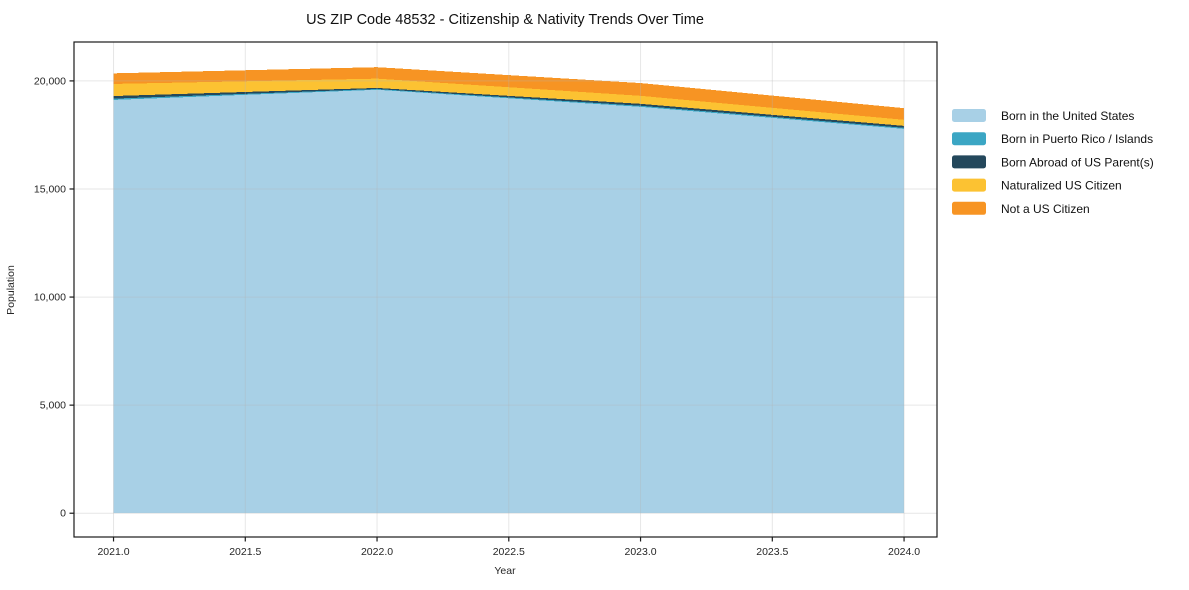 This screenshot has width=1189, height=590. I want to click on x-tick-label: 2024.0, so click(904, 552).